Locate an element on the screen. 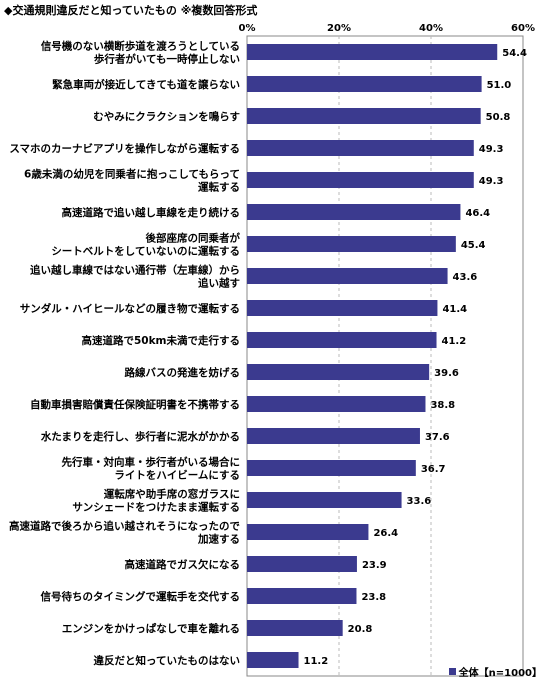 This screenshot has width=550, height=690. category-label: 運転席や助手席の窓ガラスに is located at coordinates (172, 494).